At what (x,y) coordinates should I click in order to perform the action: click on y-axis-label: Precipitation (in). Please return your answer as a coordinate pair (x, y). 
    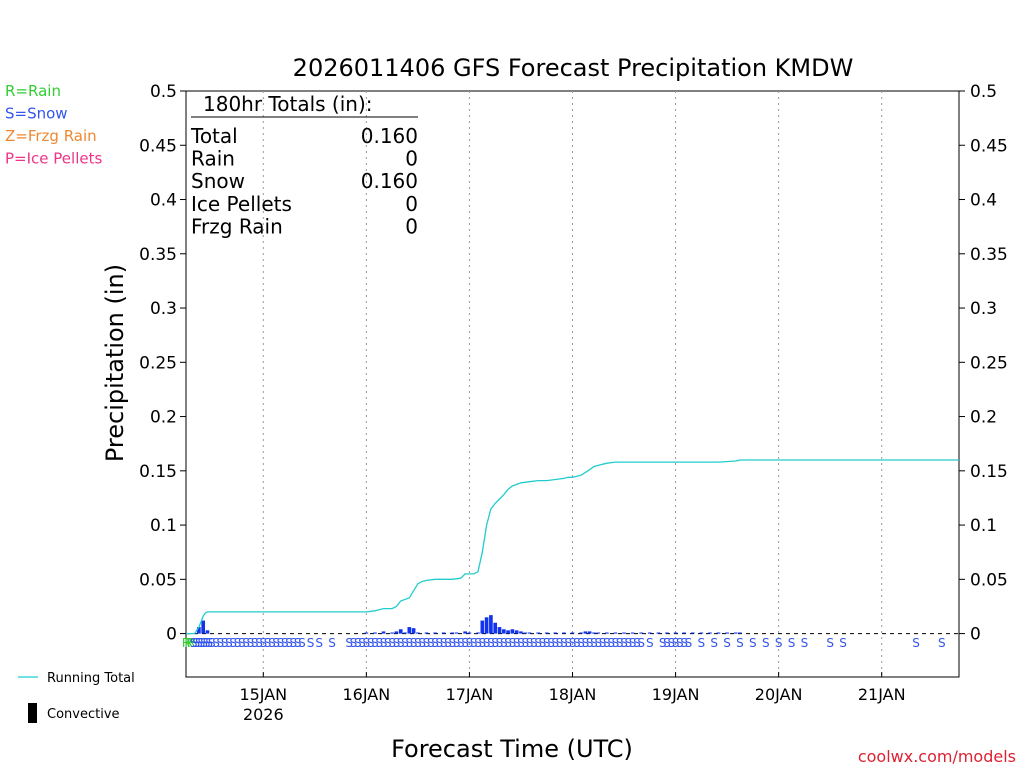
    Looking at the image, I should click on (115, 363).